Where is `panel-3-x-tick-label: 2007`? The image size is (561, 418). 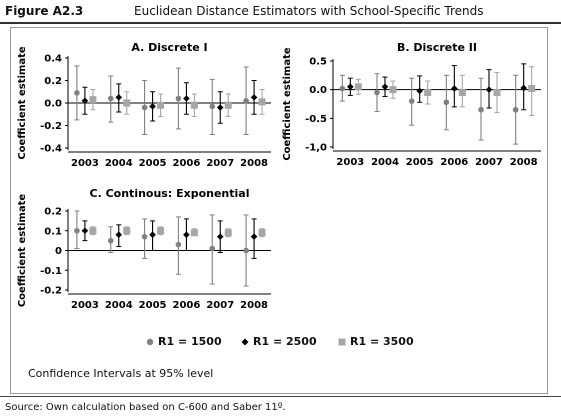
panel-3-x-tick-label: 2007 is located at coordinates (220, 305).